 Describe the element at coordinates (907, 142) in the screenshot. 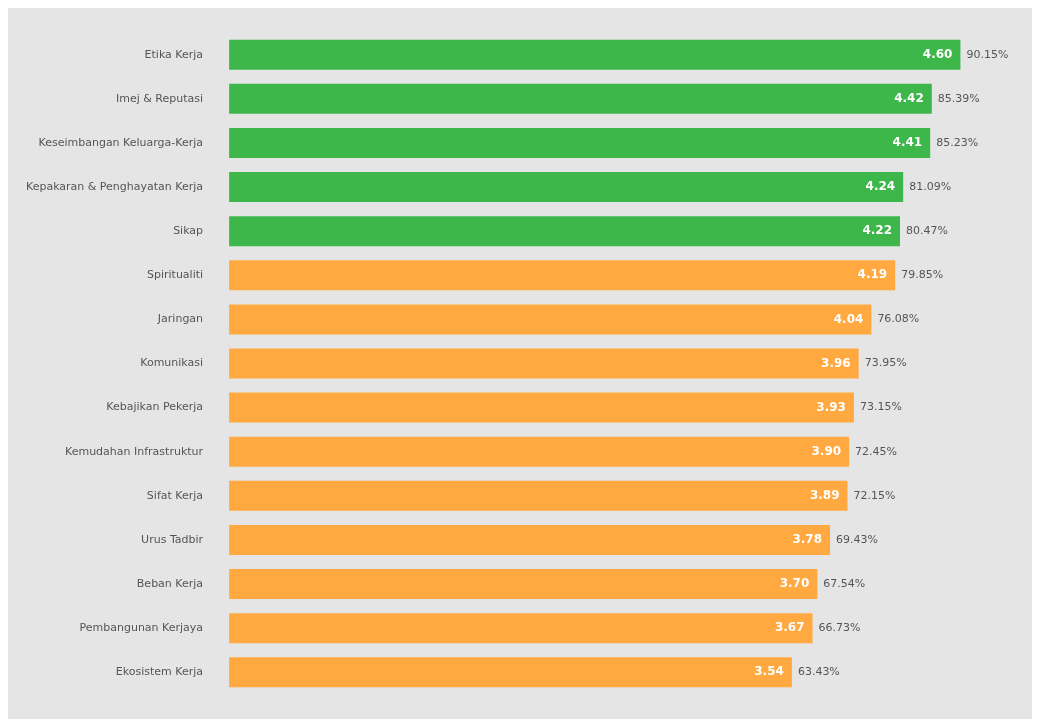

I see `data-label: 4.41` at that location.